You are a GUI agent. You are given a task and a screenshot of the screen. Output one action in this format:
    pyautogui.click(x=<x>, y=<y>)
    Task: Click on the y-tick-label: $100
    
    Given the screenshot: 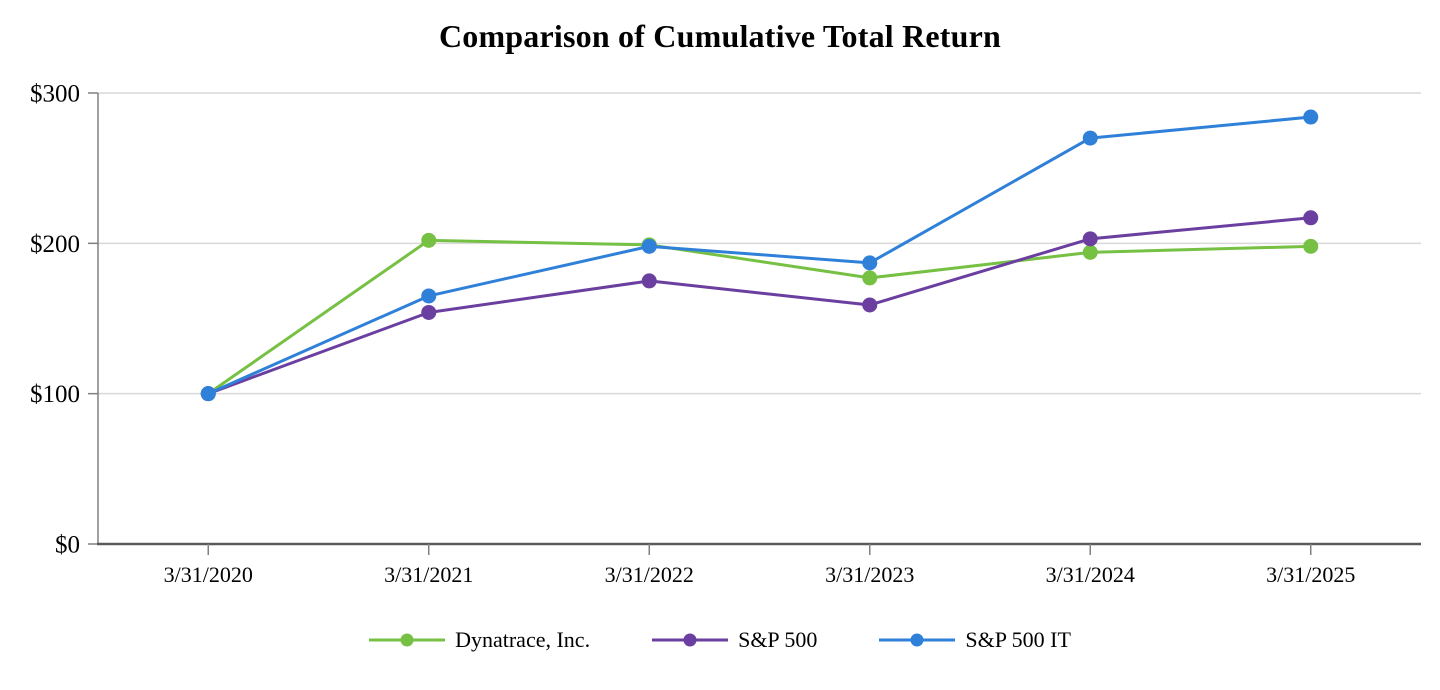 What is the action you would take?
    pyautogui.click(x=55, y=394)
    